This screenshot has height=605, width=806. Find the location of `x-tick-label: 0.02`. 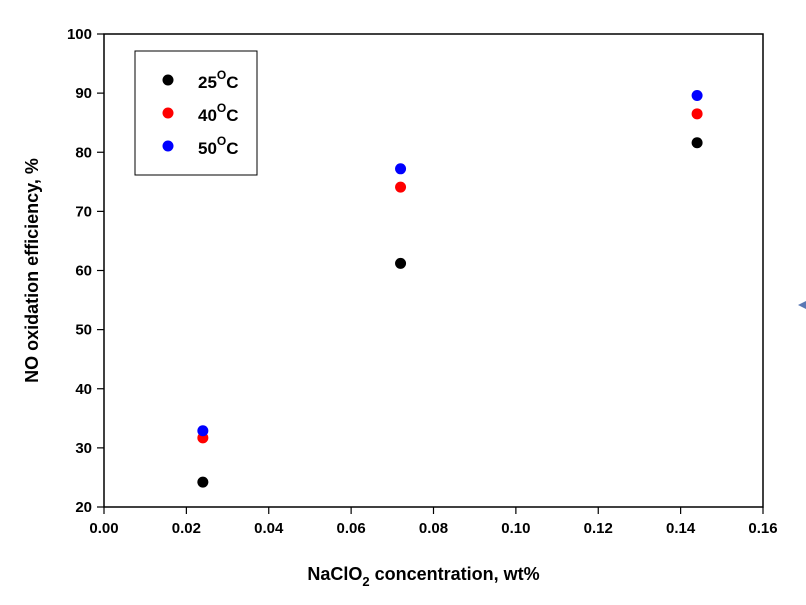

x-tick-label: 0.02 is located at coordinates (186, 528).